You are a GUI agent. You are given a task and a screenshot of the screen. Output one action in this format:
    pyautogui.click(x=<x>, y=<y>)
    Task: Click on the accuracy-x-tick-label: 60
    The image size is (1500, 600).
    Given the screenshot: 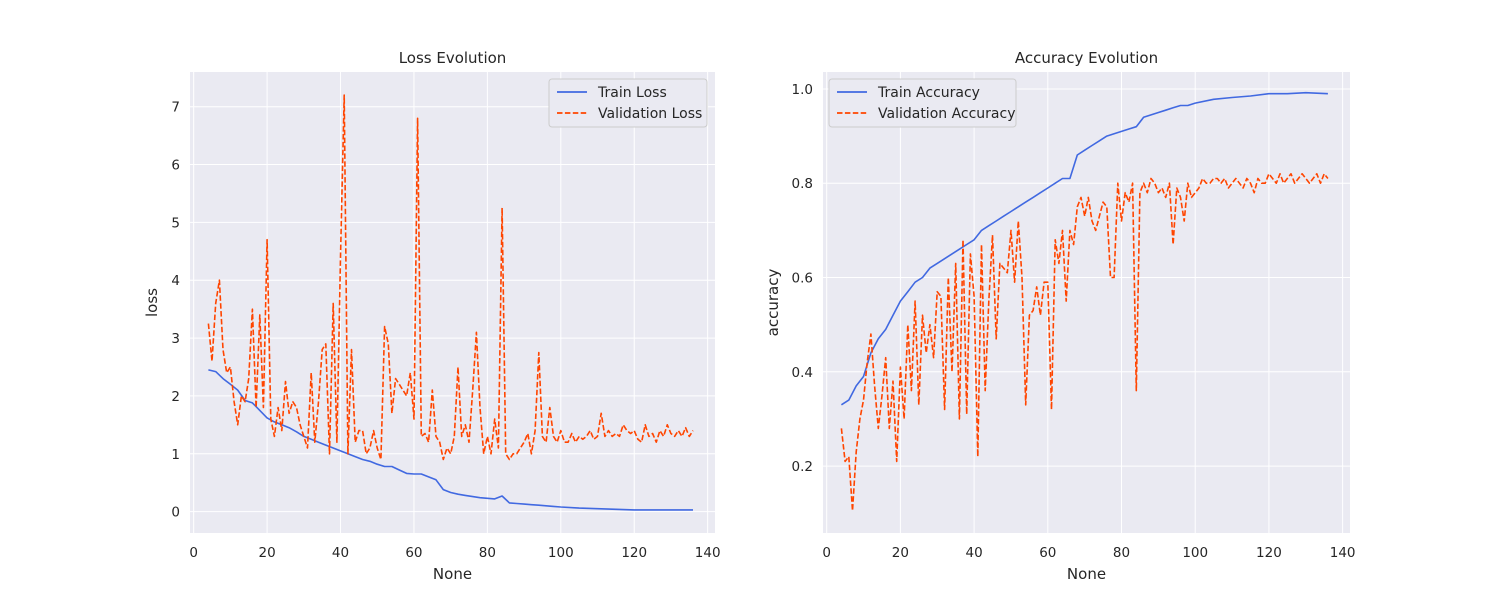 What is the action you would take?
    pyautogui.click(x=1047, y=553)
    